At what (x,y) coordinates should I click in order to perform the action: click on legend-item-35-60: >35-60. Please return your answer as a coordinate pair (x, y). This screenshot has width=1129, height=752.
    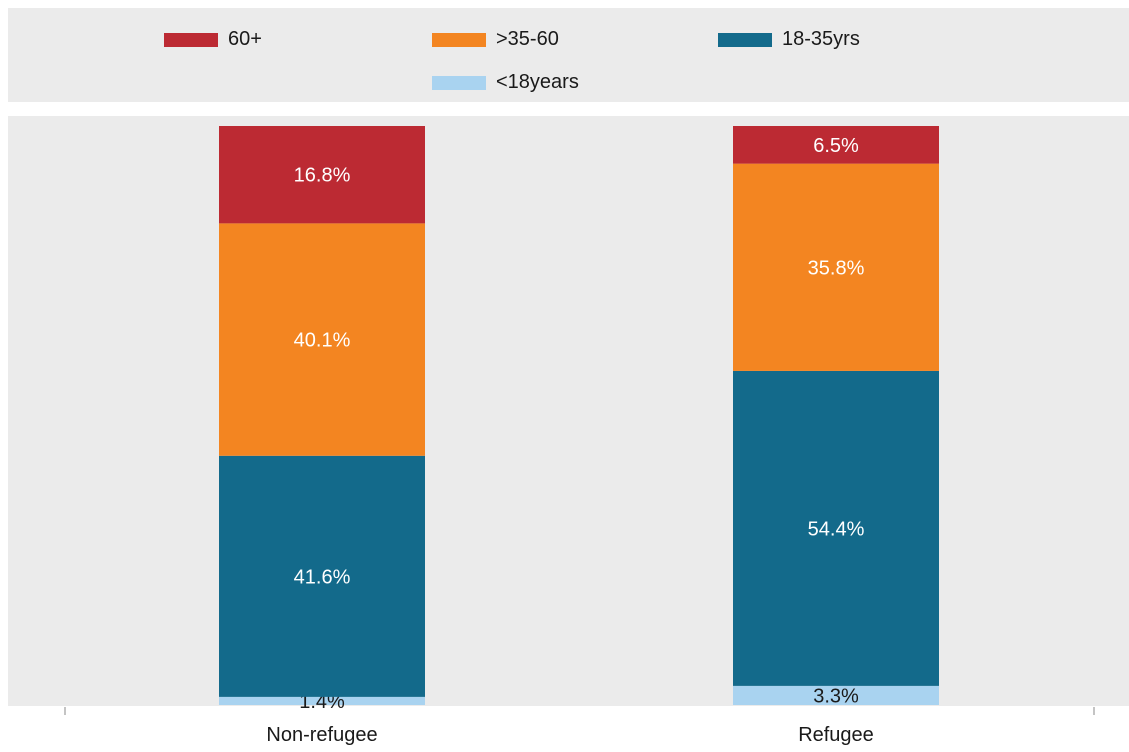
    Looking at the image, I should click on (495, 39).